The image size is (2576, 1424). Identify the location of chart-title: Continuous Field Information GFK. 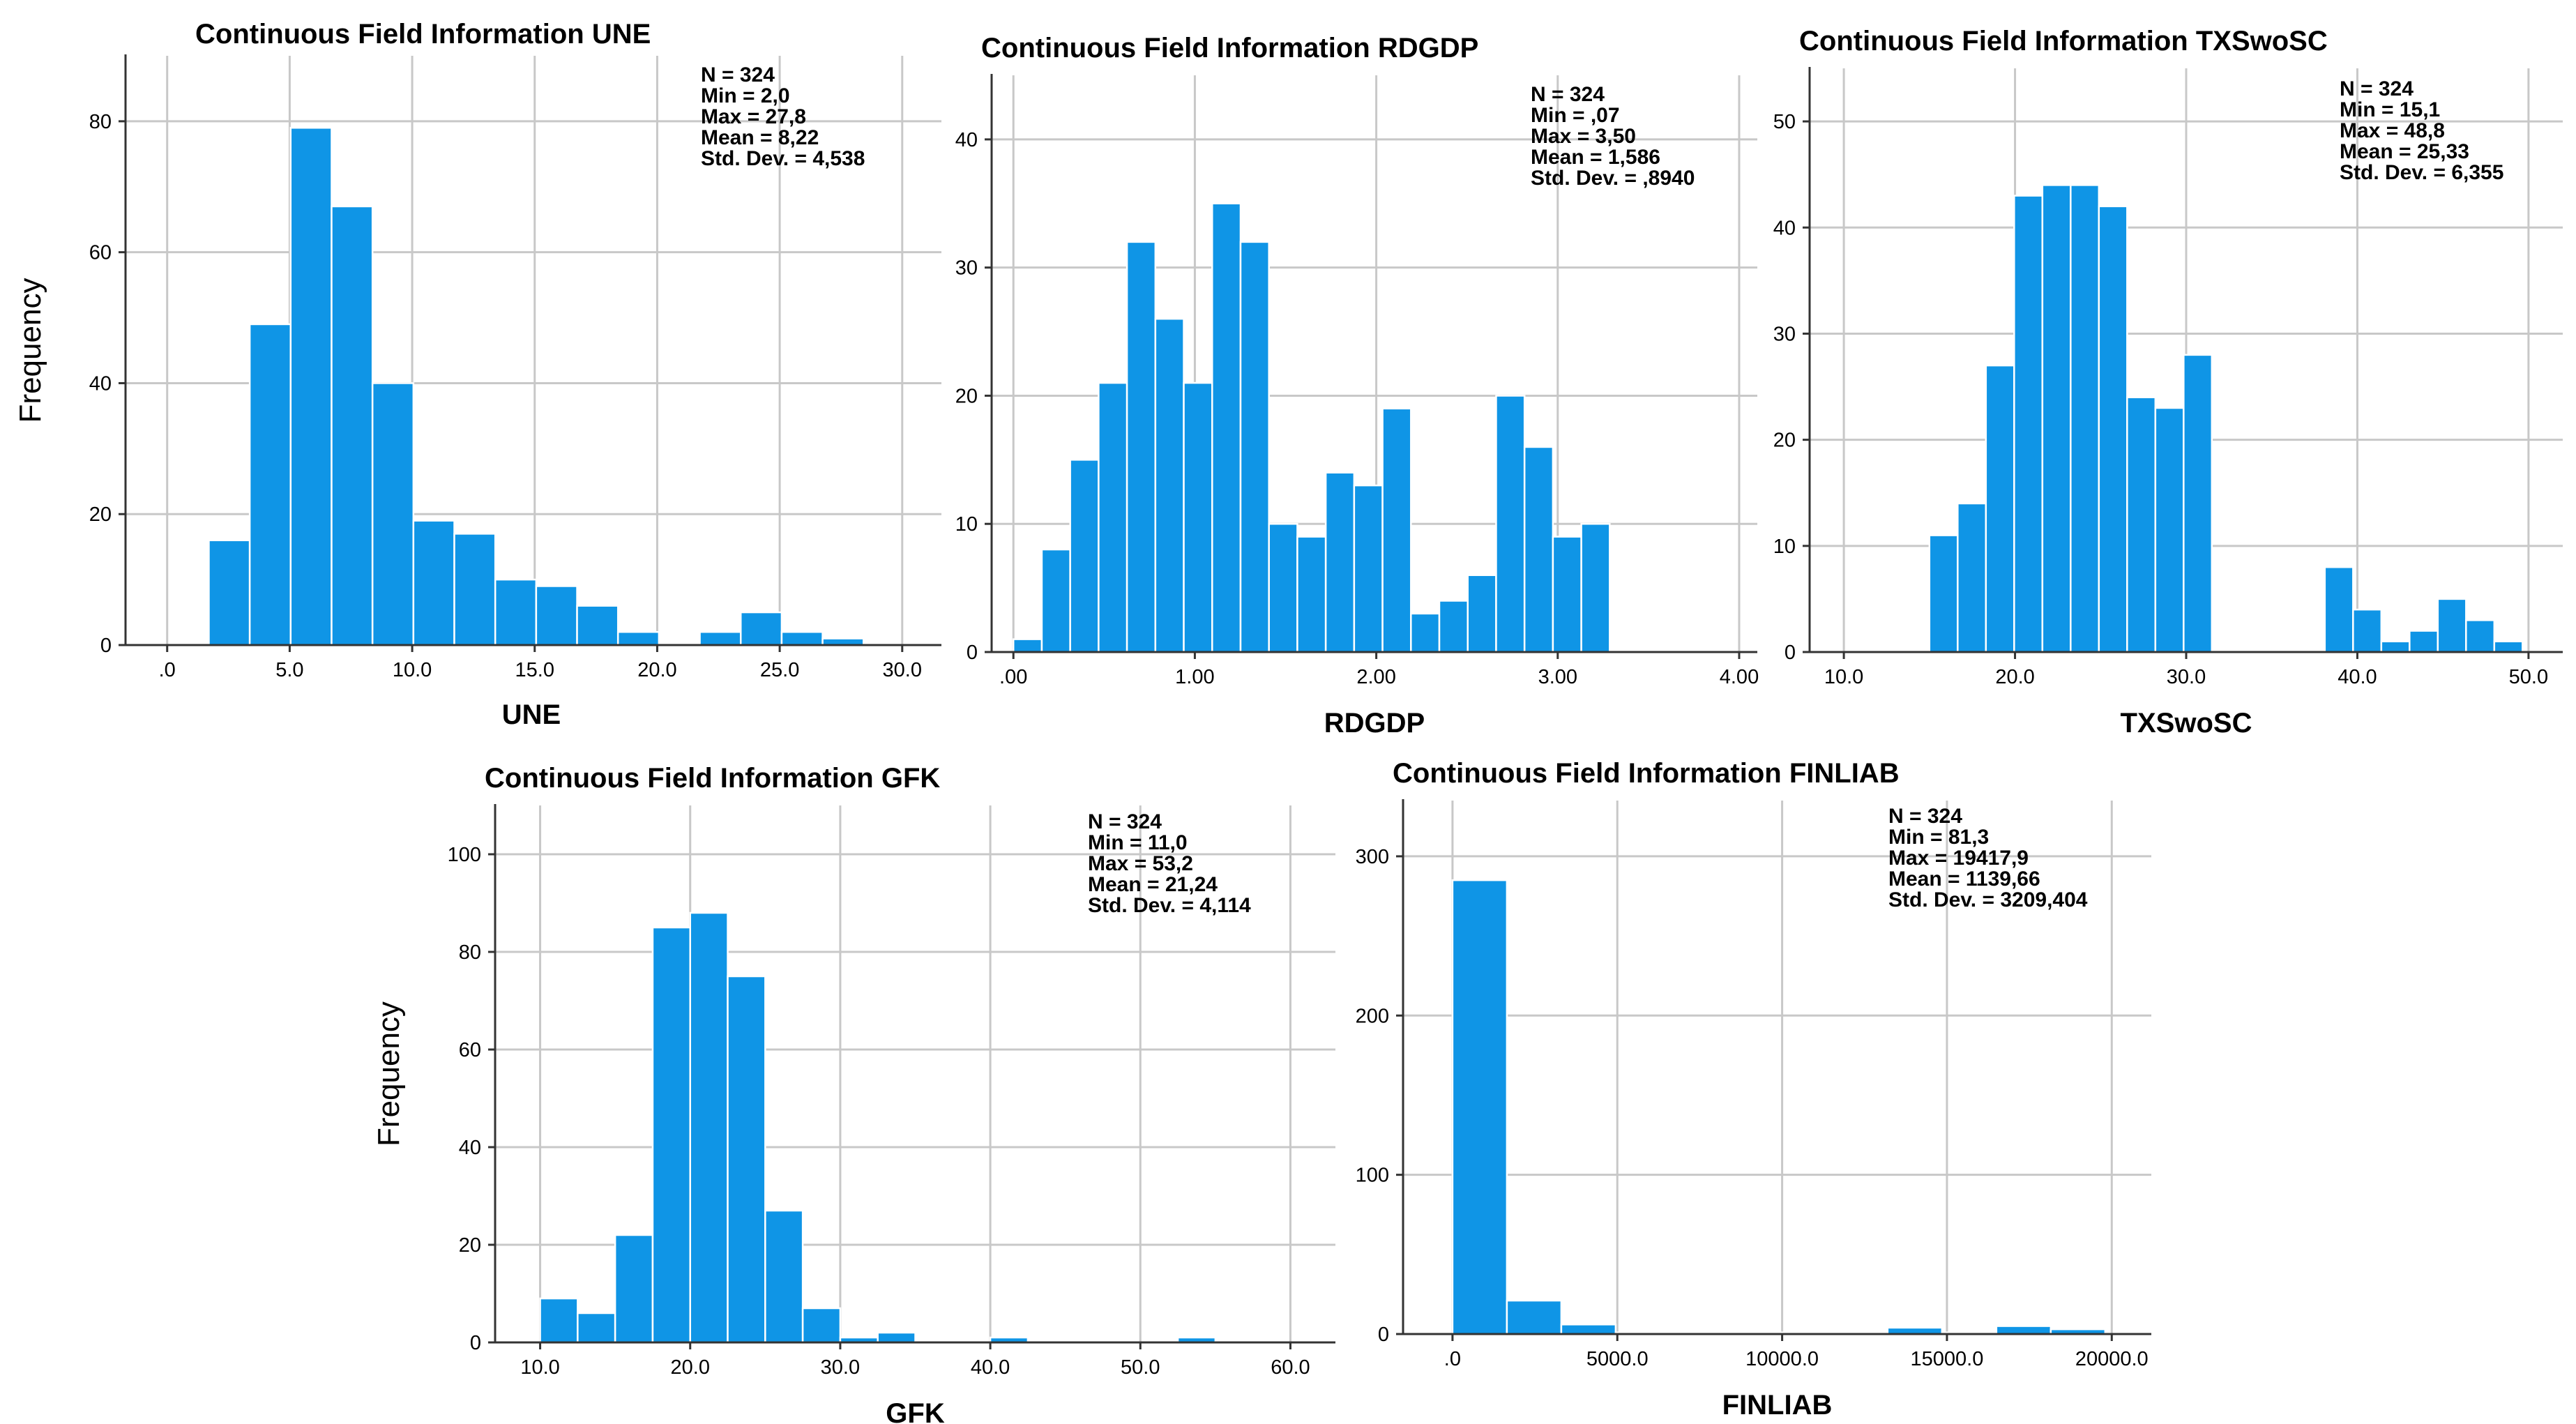
(712, 778).